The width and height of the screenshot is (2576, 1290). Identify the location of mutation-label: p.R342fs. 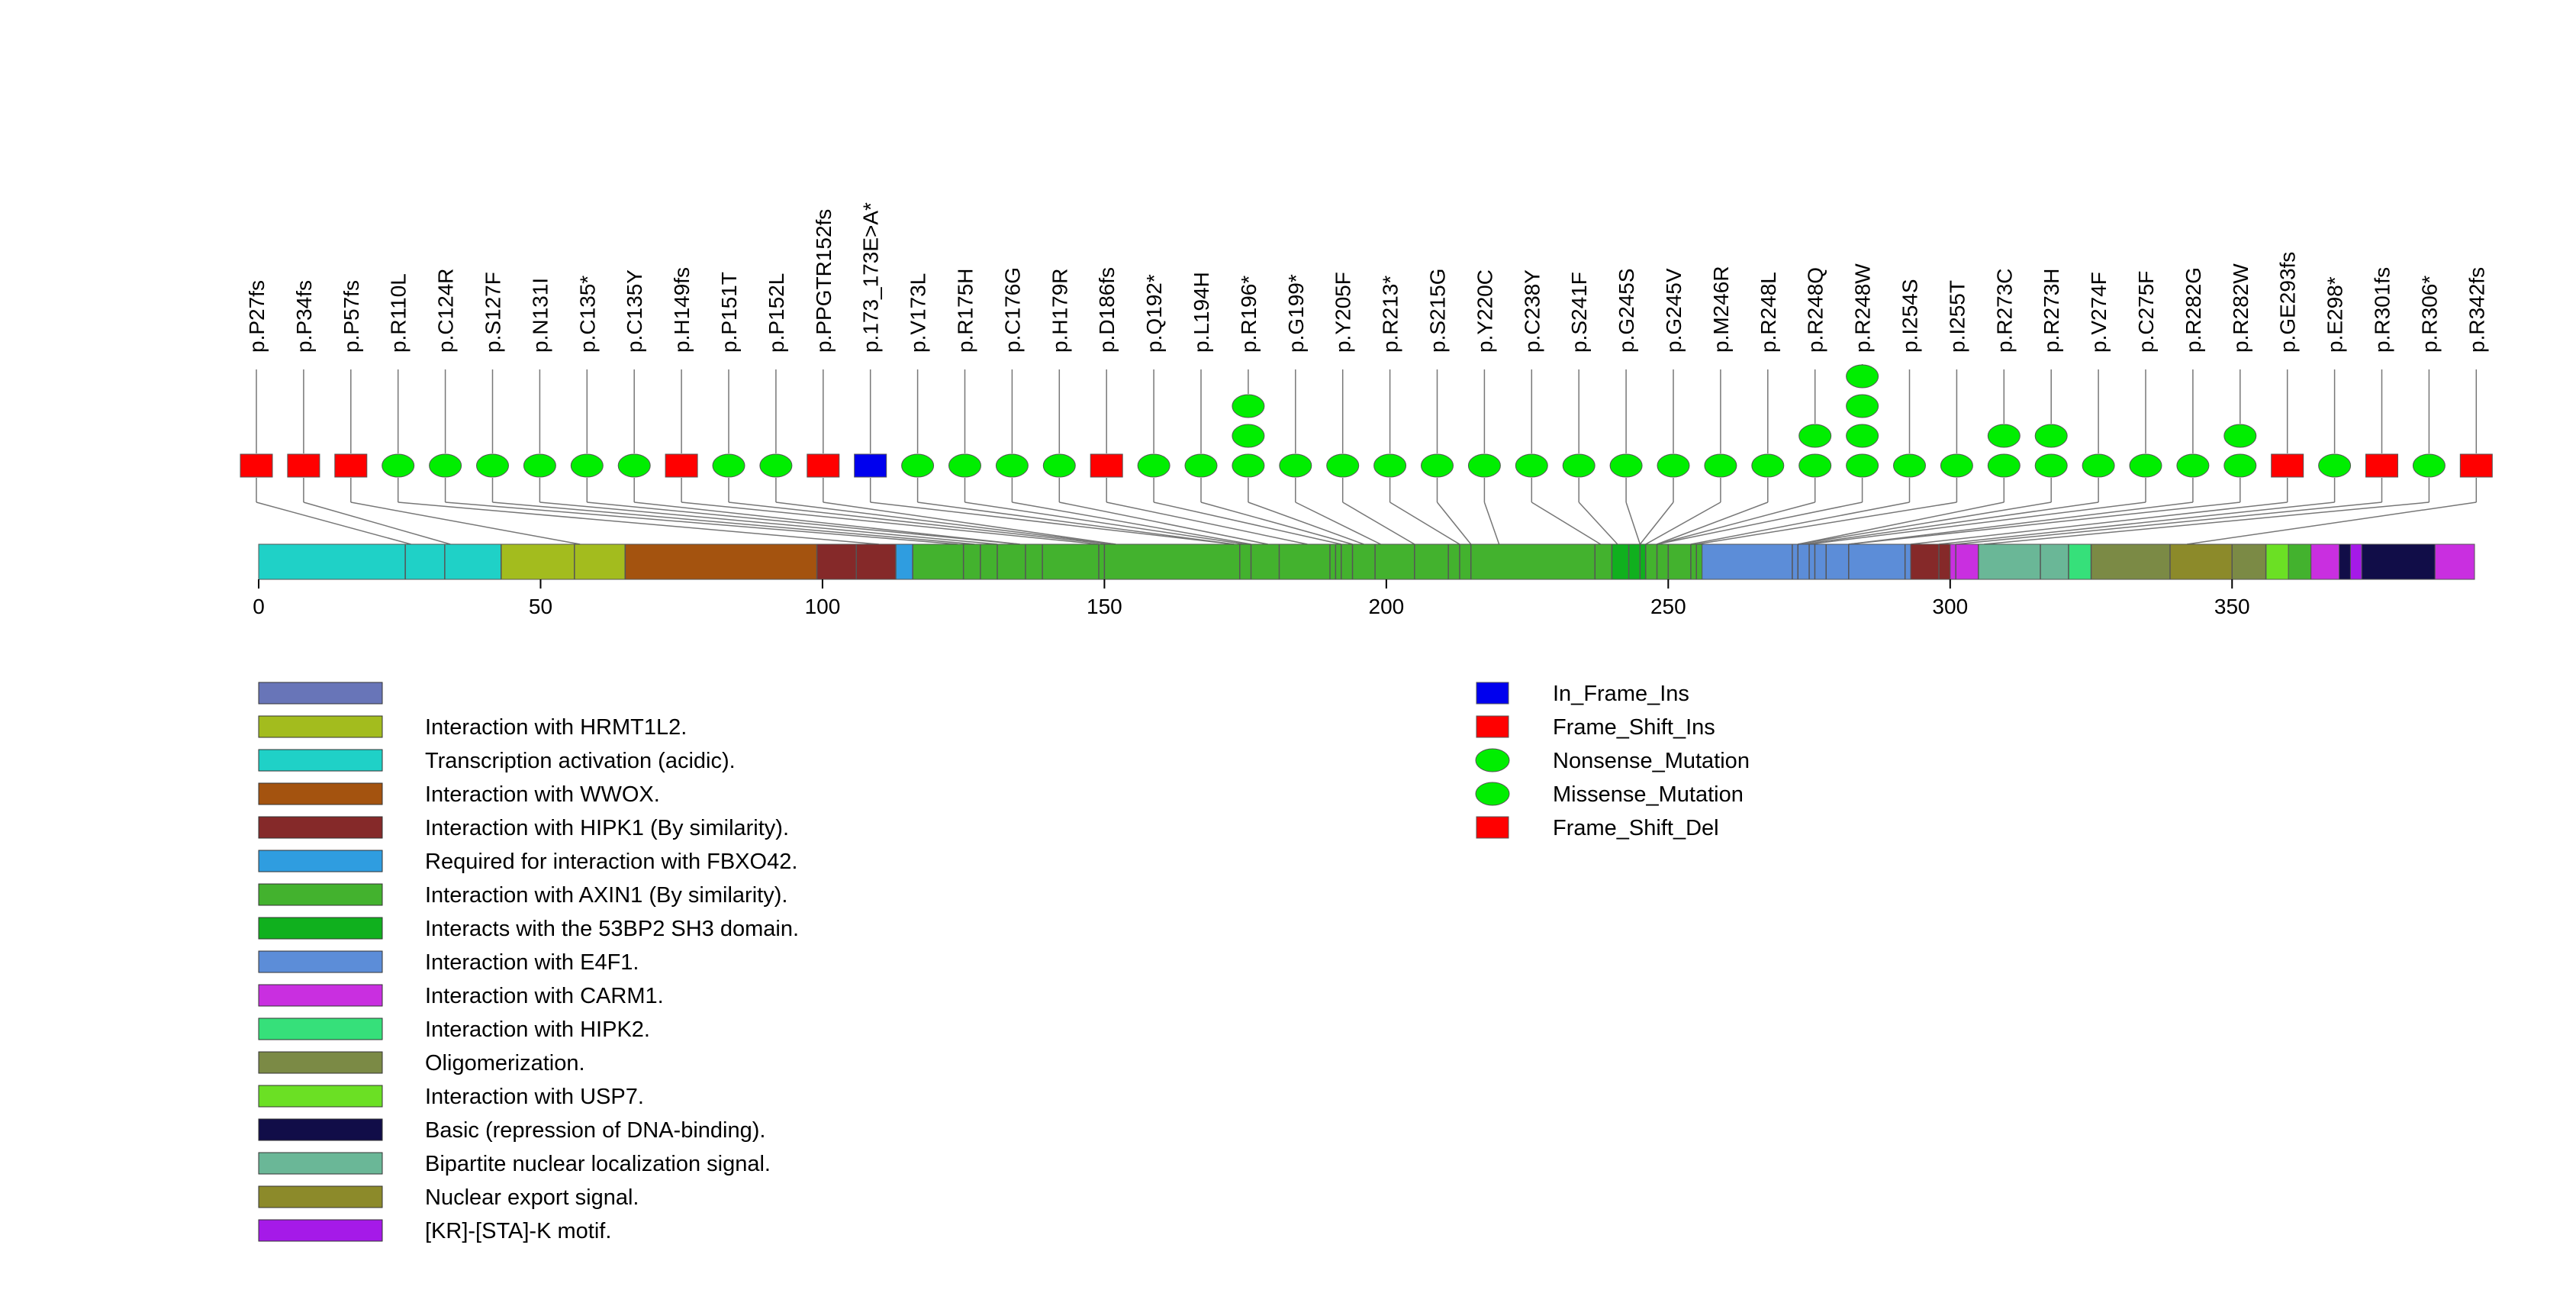
(2476, 310).